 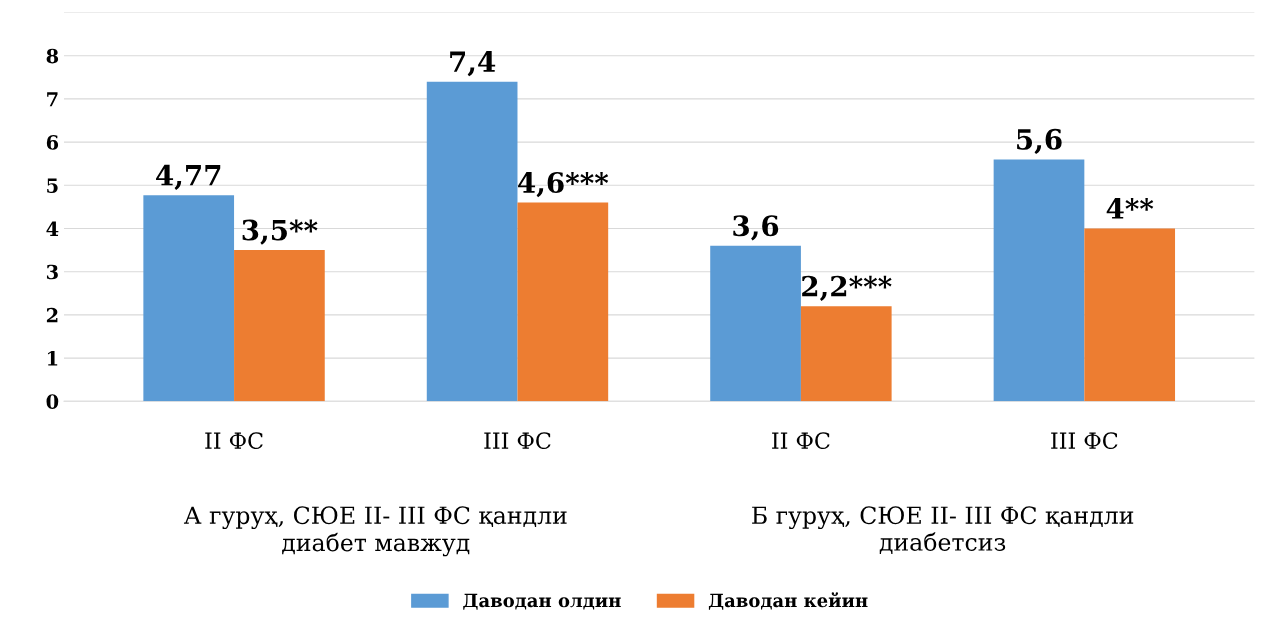 What do you see at coordinates (52, 358) in the screenshot?
I see `y-tick-label: 1` at bounding box center [52, 358].